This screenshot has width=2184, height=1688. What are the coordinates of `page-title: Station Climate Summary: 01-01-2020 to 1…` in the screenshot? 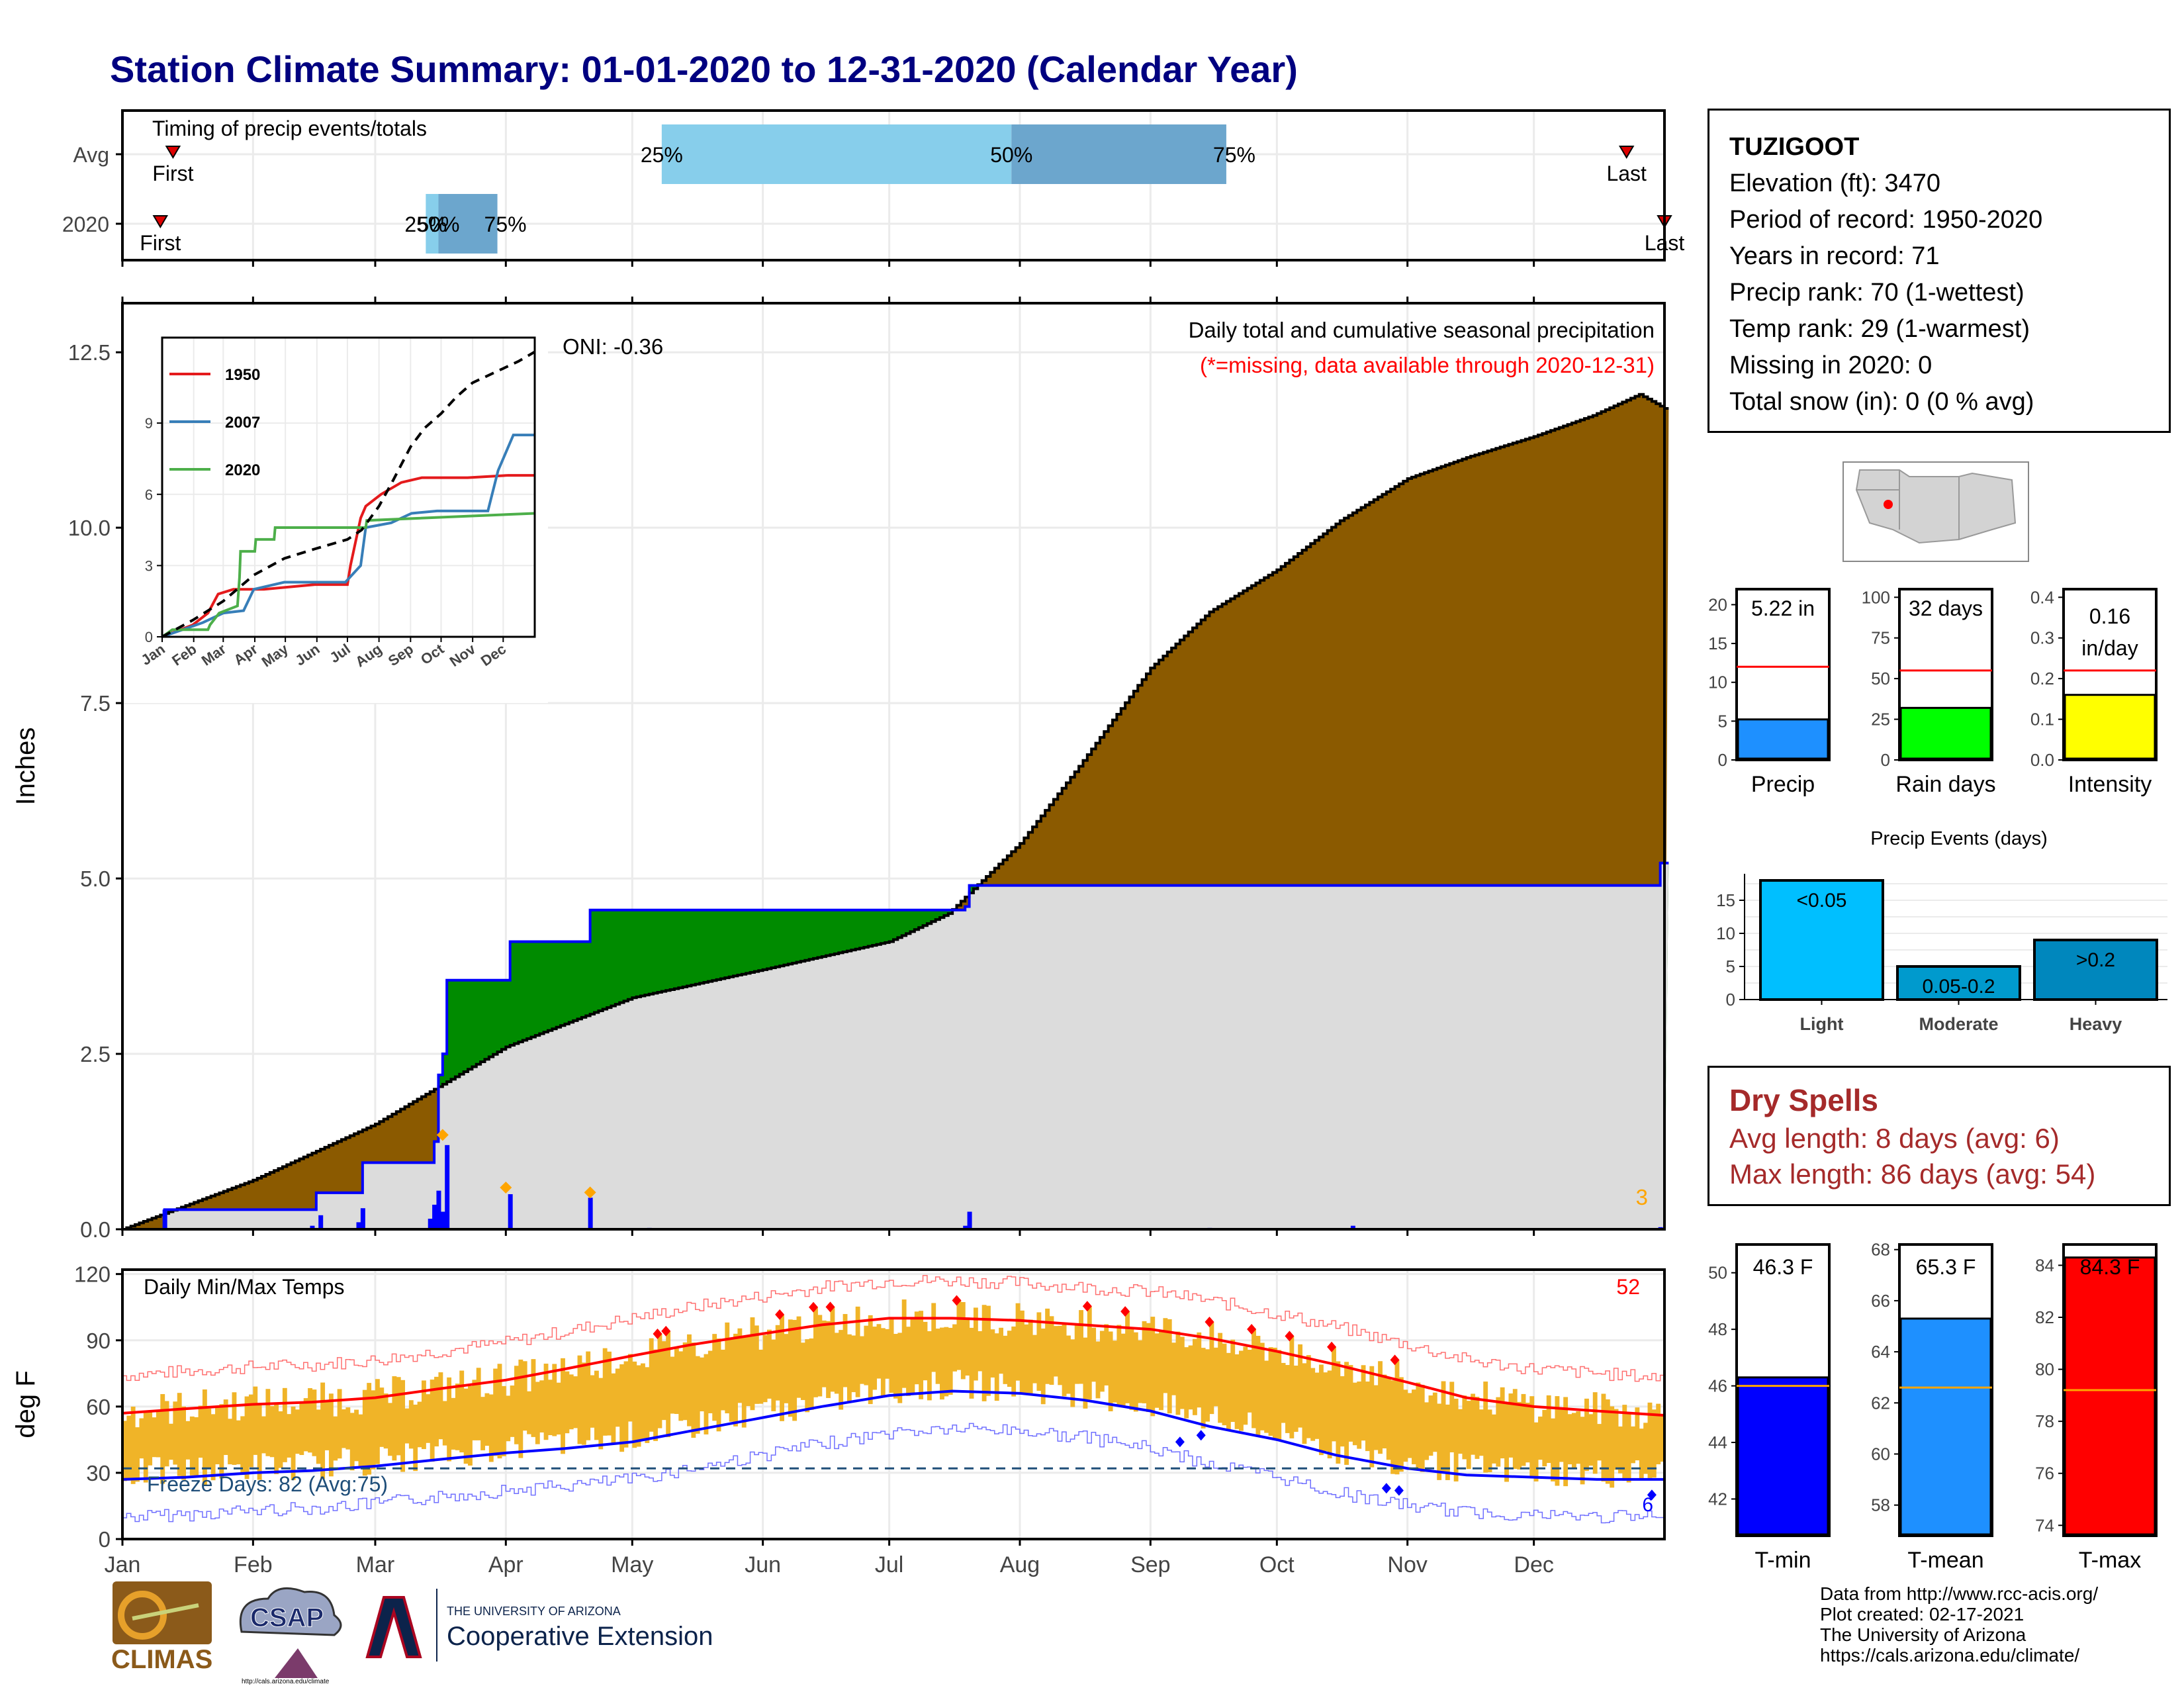 It's located at (704, 69).